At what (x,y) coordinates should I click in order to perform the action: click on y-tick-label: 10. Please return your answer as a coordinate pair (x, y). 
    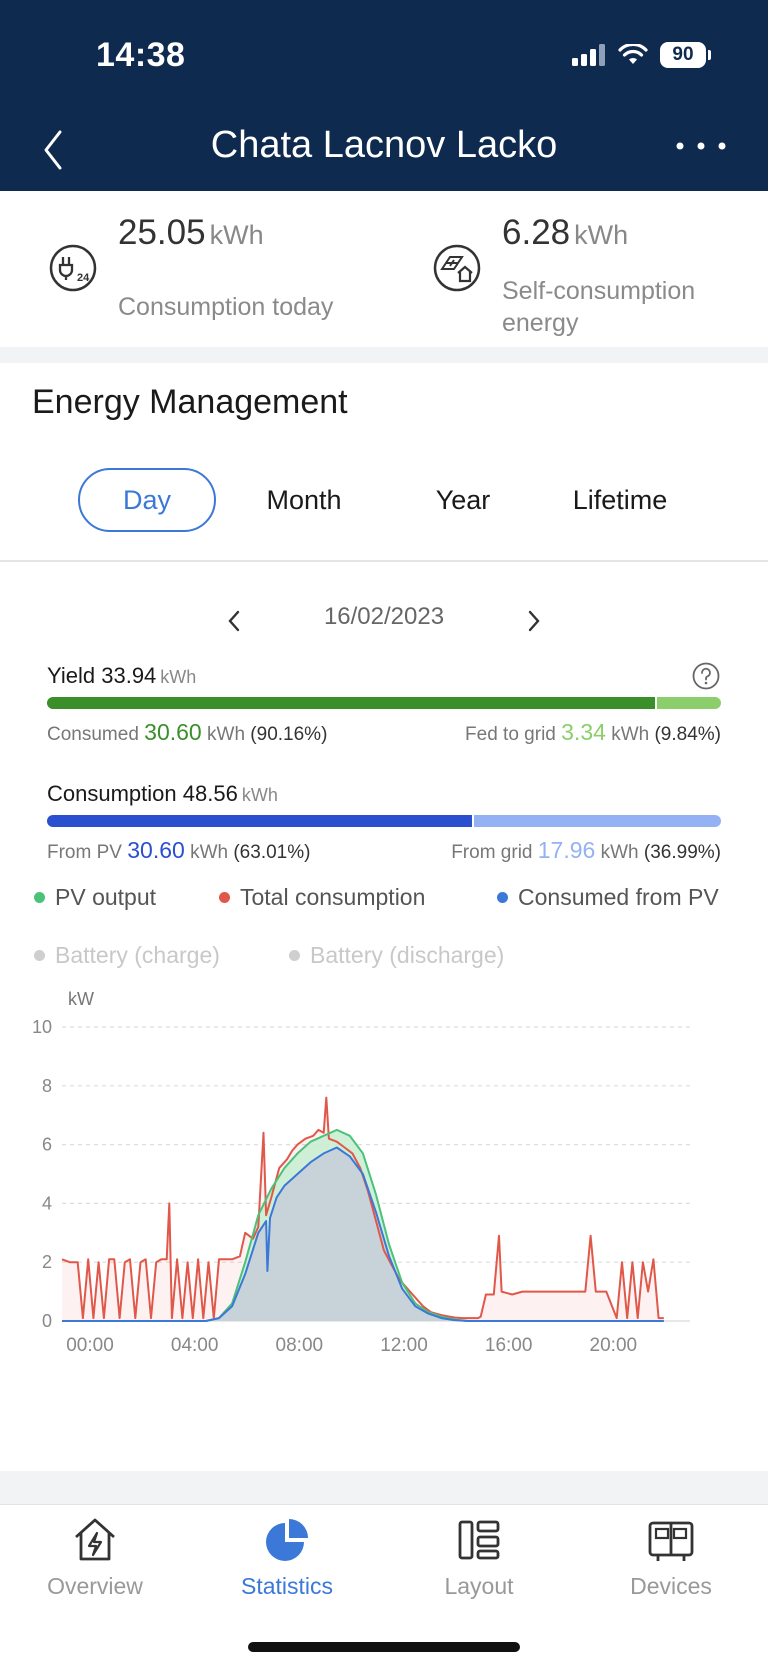
    Looking at the image, I should click on (42, 1027).